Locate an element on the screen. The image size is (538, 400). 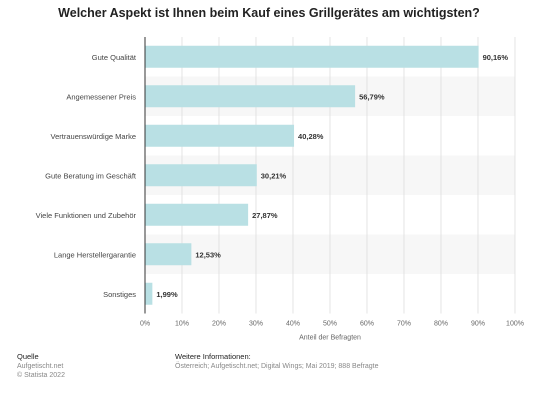
x-tick-label: 10% is located at coordinates (182, 324).